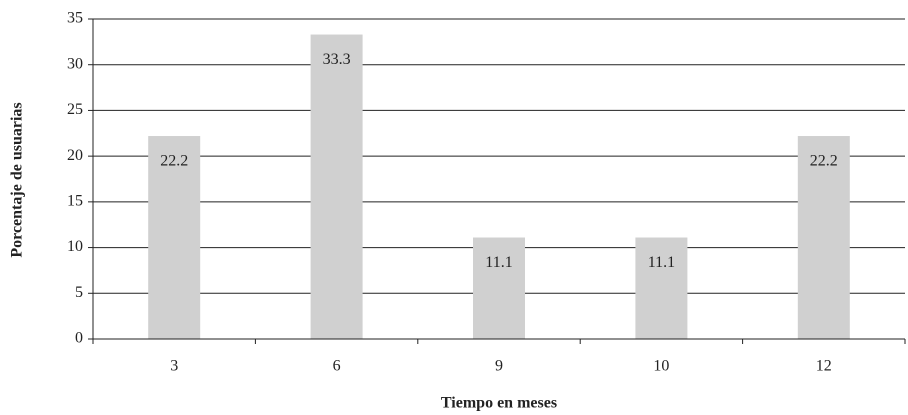  Describe the element at coordinates (79, 338) in the screenshot. I see `y-tick-label: 0` at that location.